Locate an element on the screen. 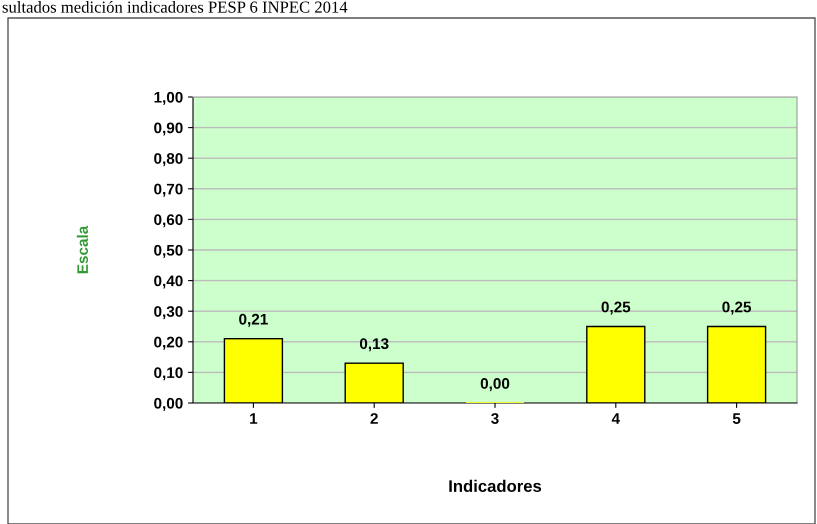 This screenshot has width=817, height=524. y-tick-label: 0,00 is located at coordinates (168, 404).